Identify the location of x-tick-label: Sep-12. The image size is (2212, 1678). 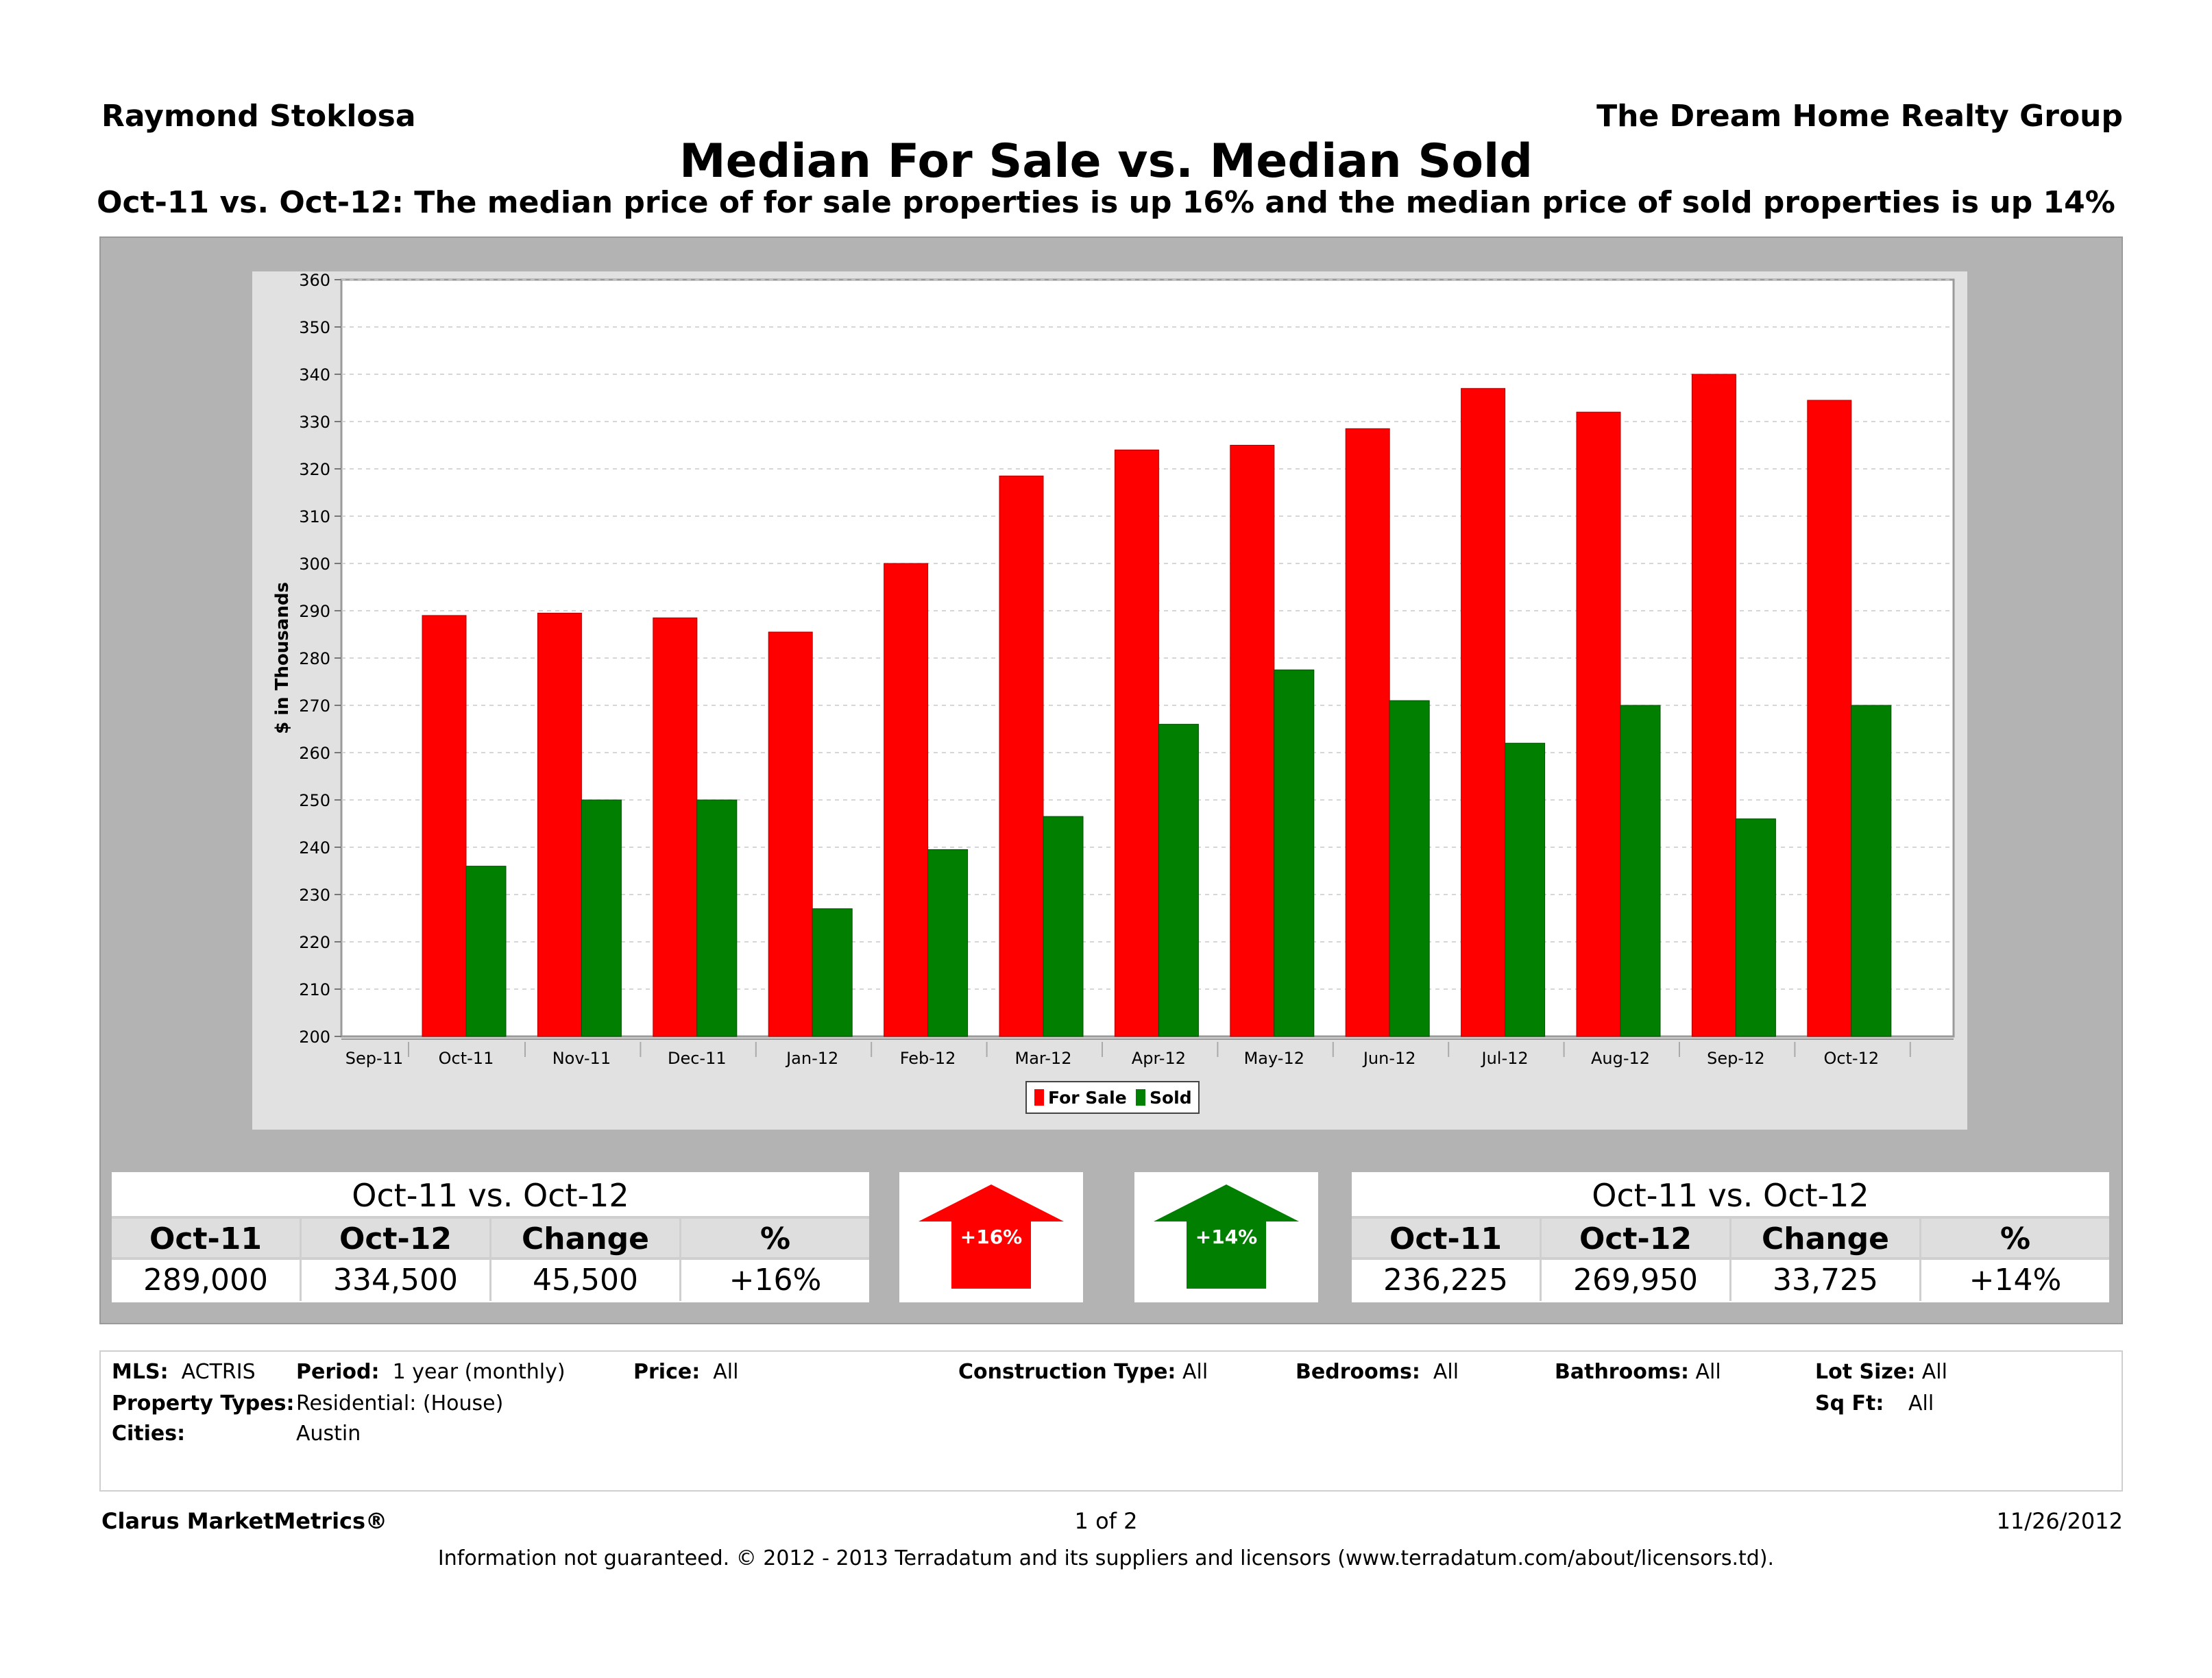
(1736, 1058).